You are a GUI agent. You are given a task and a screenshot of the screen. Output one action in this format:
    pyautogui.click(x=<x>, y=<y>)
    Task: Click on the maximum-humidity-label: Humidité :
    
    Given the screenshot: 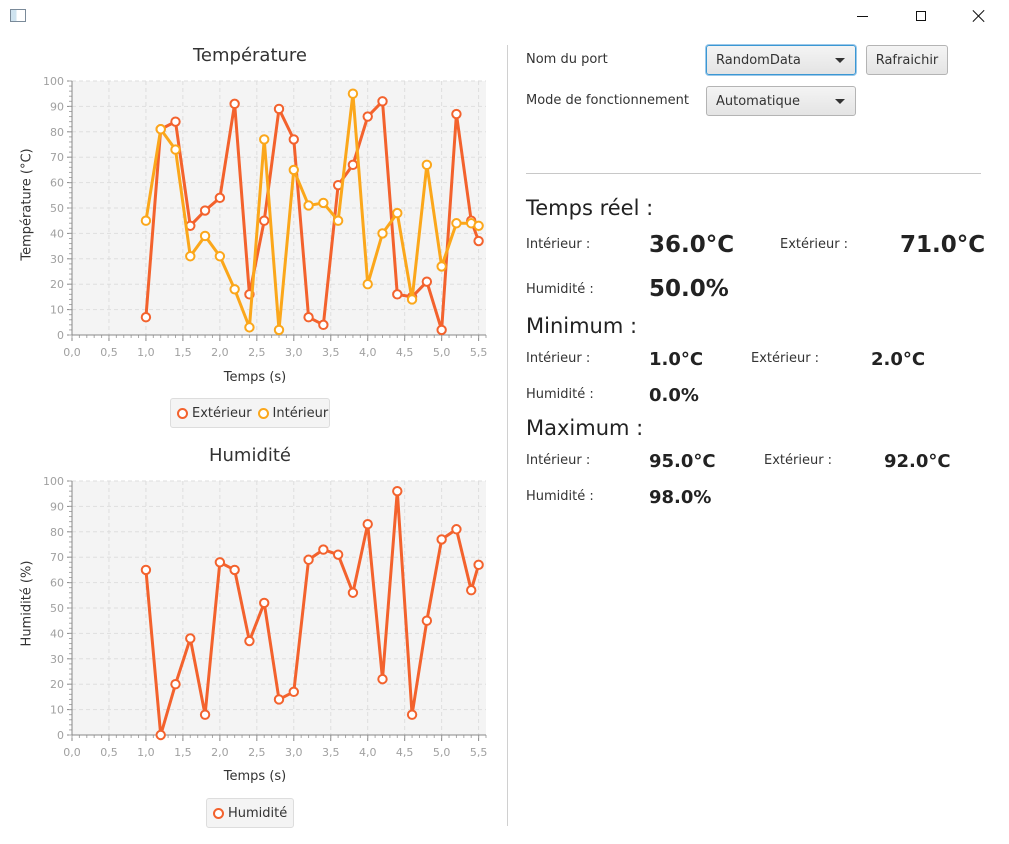 What is the action you would take?
    pyautogui.click(x=560, y=496)
    